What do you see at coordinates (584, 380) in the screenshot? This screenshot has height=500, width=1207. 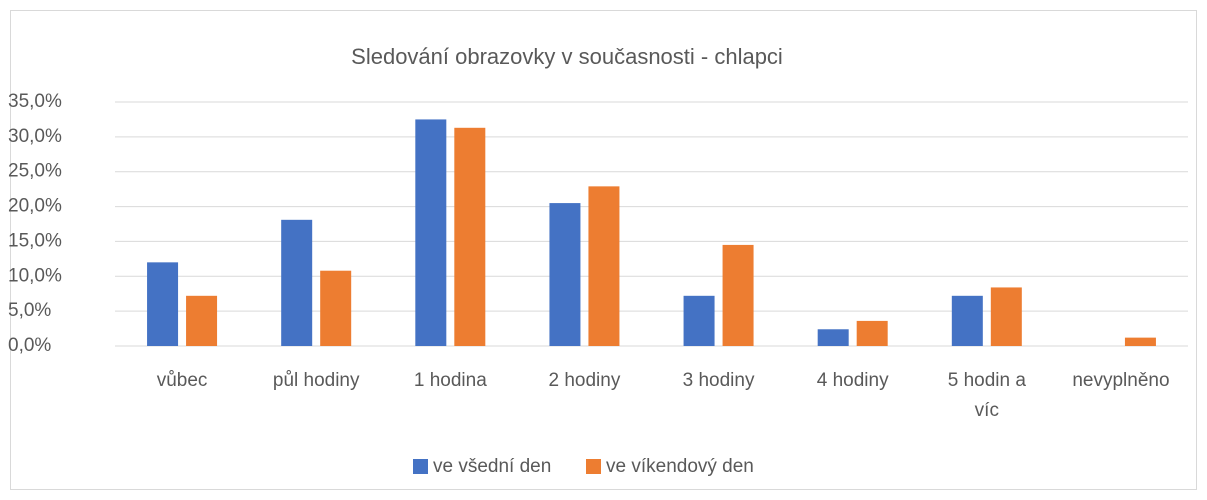 I see `x-tick-label: 2 hodiny` at bounding box center [584, 380].